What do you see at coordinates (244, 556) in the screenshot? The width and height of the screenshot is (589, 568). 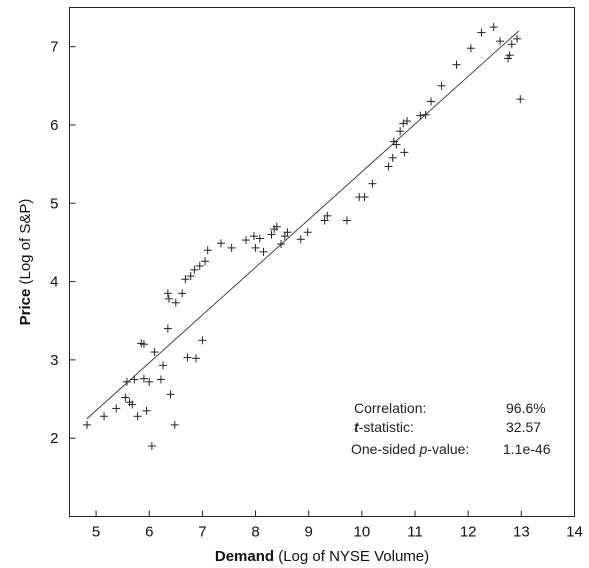 I see `x-axis-title-bold: Demand` at bounding box center [244, 556].